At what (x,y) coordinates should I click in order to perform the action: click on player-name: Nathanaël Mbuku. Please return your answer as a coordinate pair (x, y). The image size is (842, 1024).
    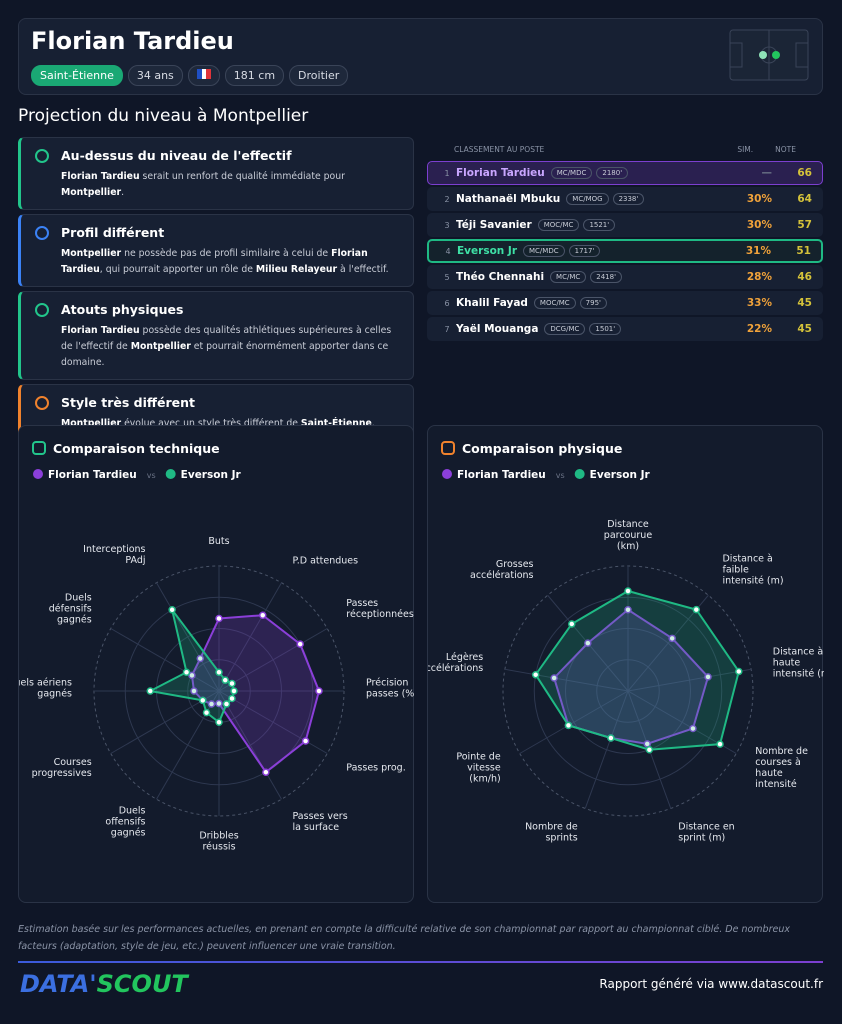
    Looking at the image, I should click on (508, 199).